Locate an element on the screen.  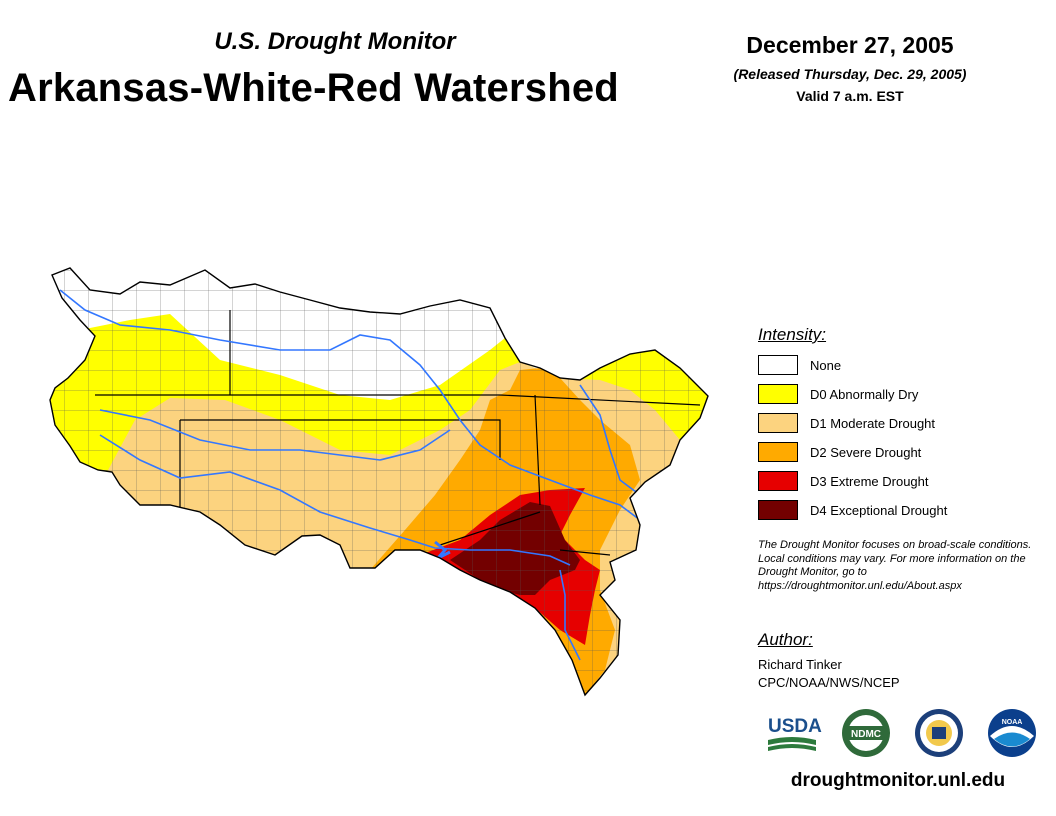
legend-item: D3 Extreme Drought is located at coordinates (843, 481).